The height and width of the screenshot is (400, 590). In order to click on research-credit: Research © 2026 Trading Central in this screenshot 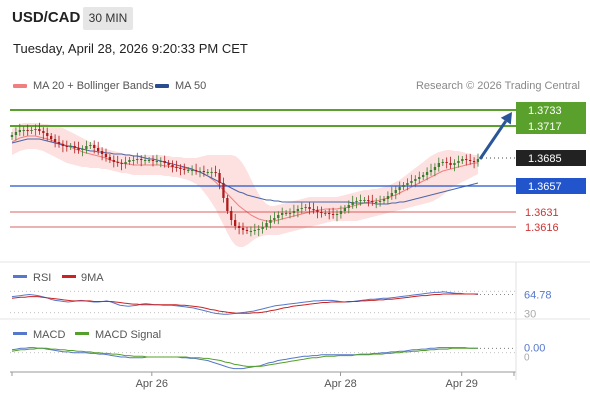, I will do `click(497, 86)`.